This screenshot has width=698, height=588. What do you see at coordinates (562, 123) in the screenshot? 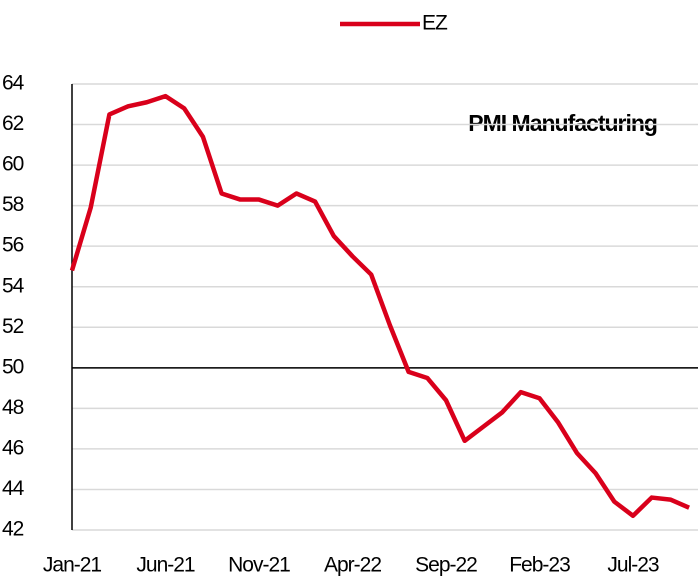
I see `chart-annotation: PMI Manufacturing` at bounding box center [562, 123].